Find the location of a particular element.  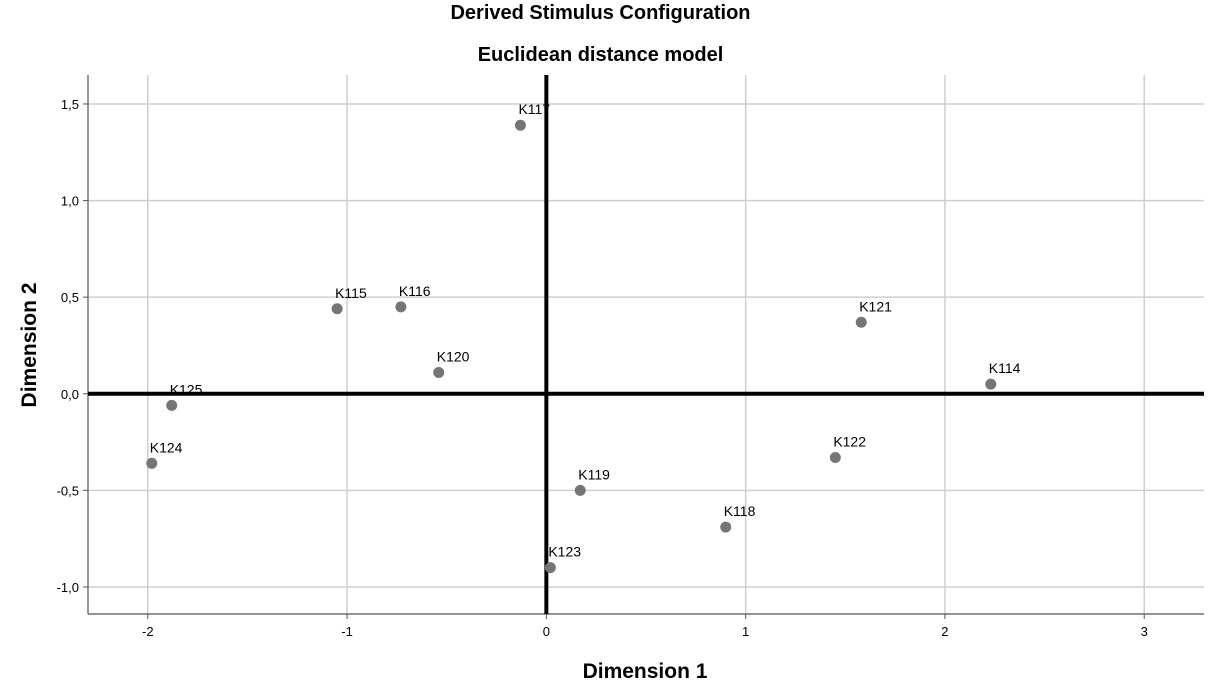

data-point-label: K118 is located at coordinates (740, 511).